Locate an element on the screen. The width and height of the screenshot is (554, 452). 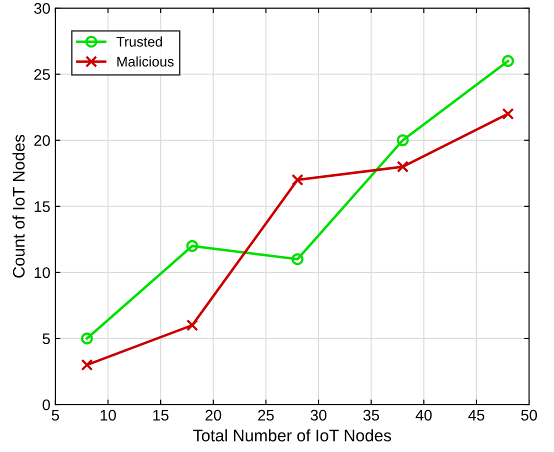
x-tick-label: 30 is located at coordinates (318, 415).